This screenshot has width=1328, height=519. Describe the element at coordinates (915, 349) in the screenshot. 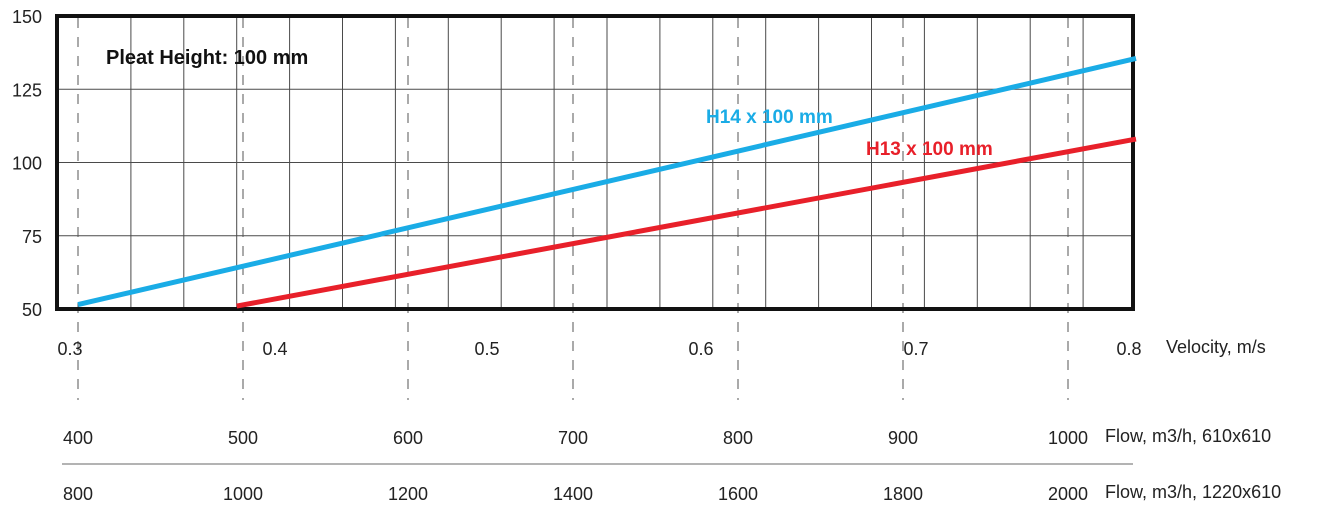

I see `x-tick-label: 0.7` at that location.